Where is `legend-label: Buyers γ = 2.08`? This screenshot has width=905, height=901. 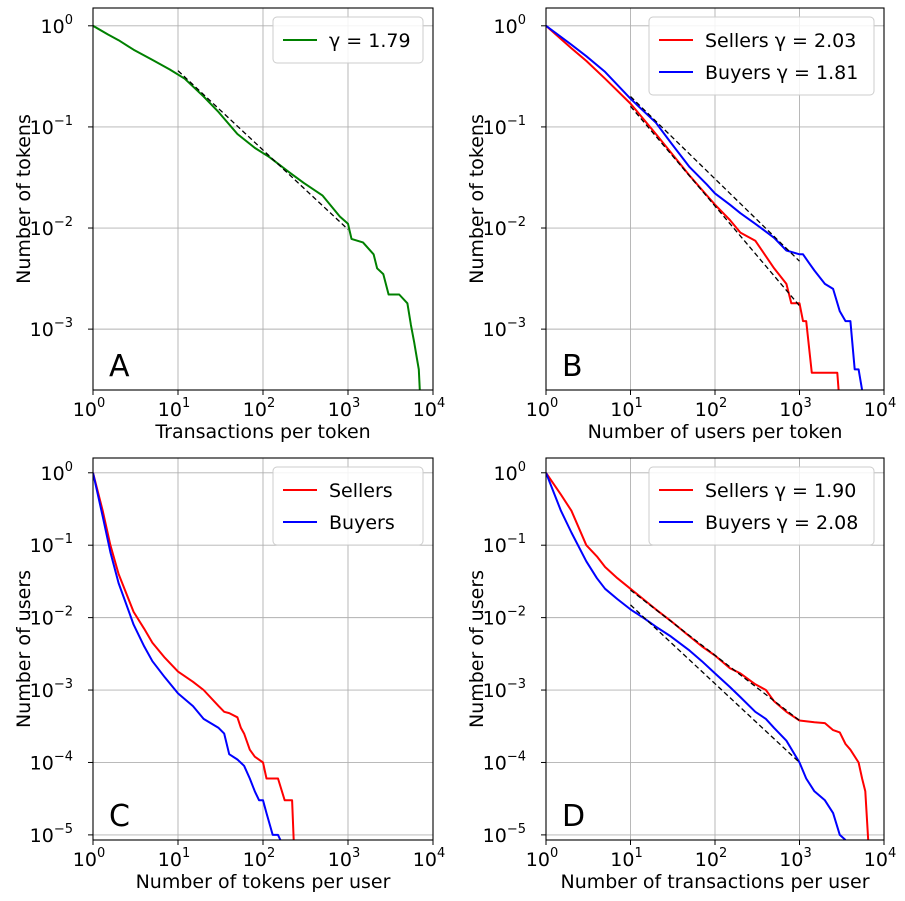 legend-label: Buyers γ = 2.08 is located at coordinates (781, 523).